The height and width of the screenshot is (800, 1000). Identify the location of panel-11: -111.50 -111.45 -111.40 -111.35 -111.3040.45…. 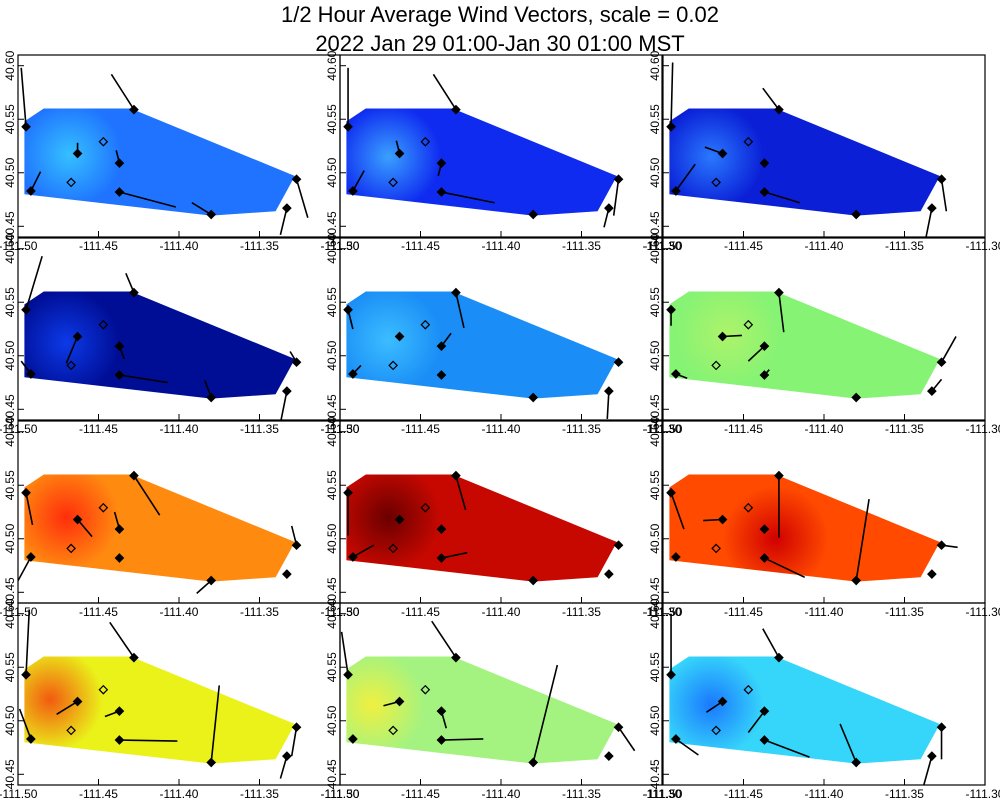
(501, 699).